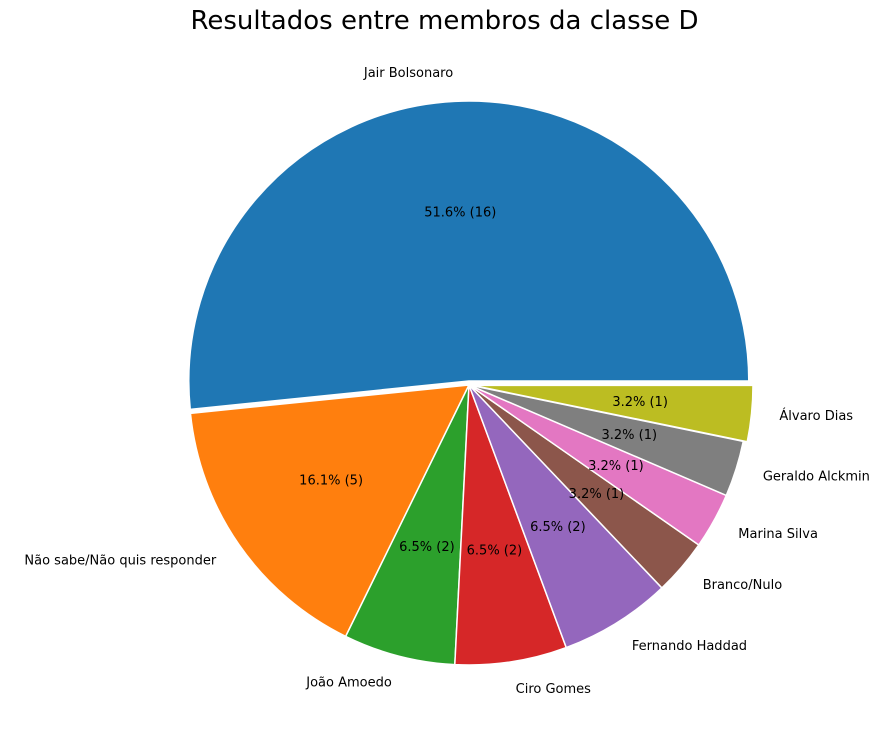  Describe the element at coordinates (444, 21) in the screenshot. I see `chart-title: Resultados entre membros da classe D` at that location.